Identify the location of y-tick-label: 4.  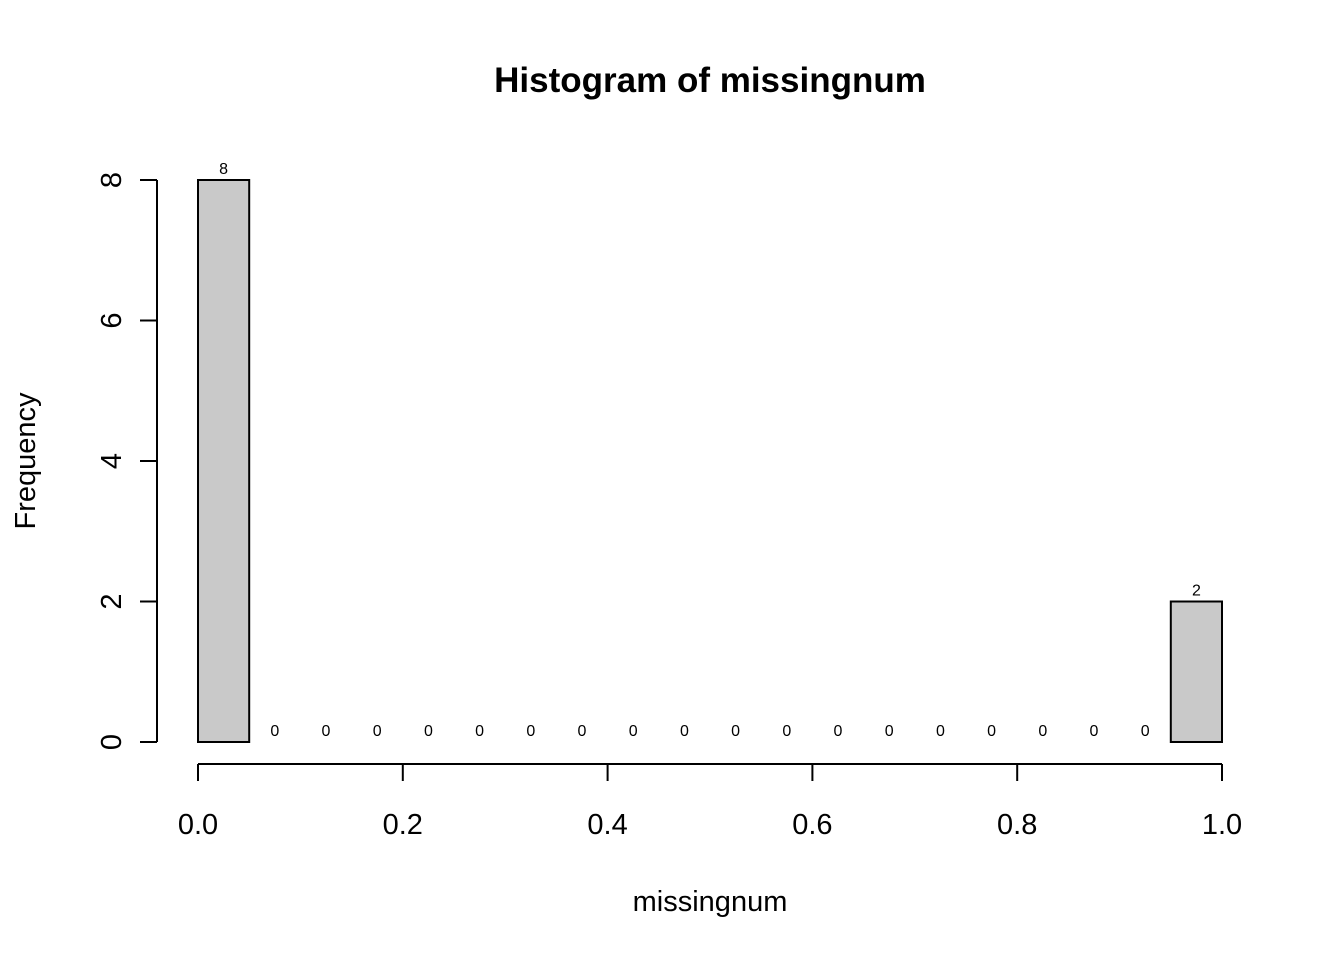
(112, 461).